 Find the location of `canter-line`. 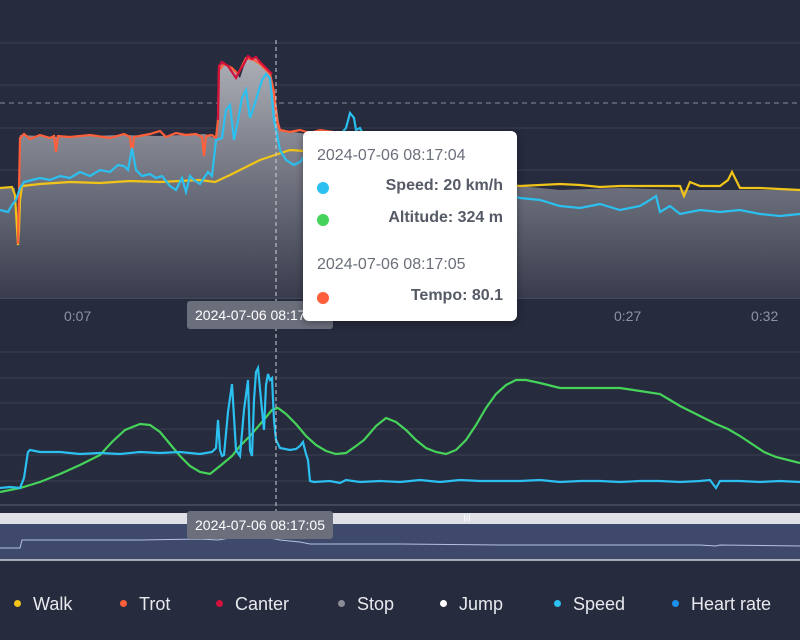

canter-line is located at coordinates (244, 87).